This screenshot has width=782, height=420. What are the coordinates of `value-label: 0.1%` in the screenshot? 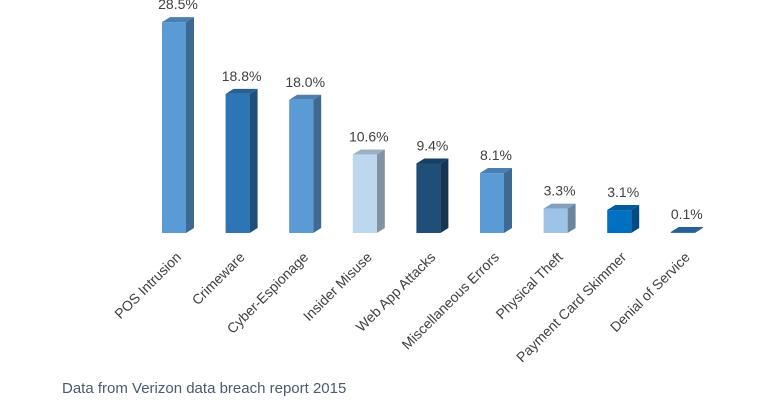 It's located at (687, 214).